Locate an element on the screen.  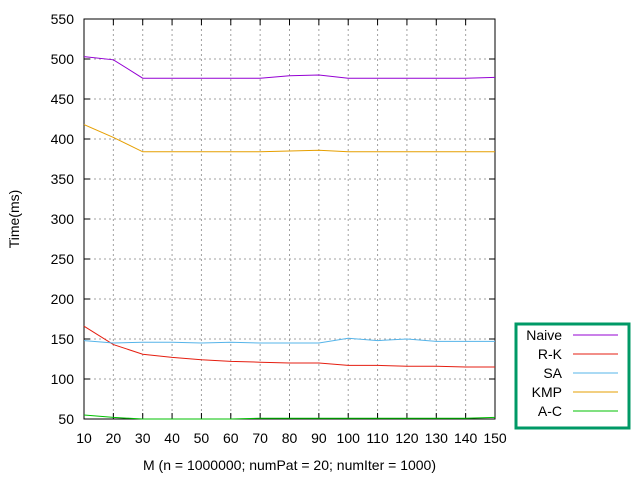
y-axis-title: Time(ms) is located at coordinates (14, 219).